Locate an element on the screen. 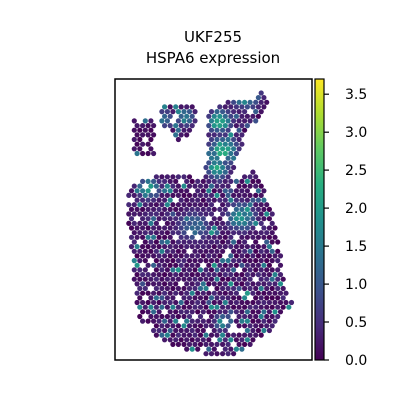  colorbar-tick-label: 2.0 is located at coordinates (356, 209).